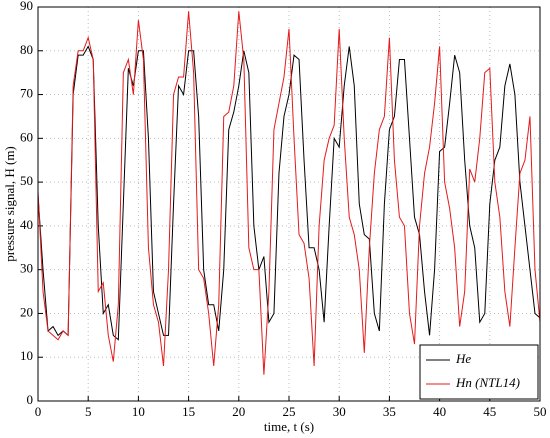 The height and width of the screenshot is (438, 550). What do you see at coordinates (389, 411) in the screenshot?
I see `x-tick-label: 35` at bounding box center [389, 411].